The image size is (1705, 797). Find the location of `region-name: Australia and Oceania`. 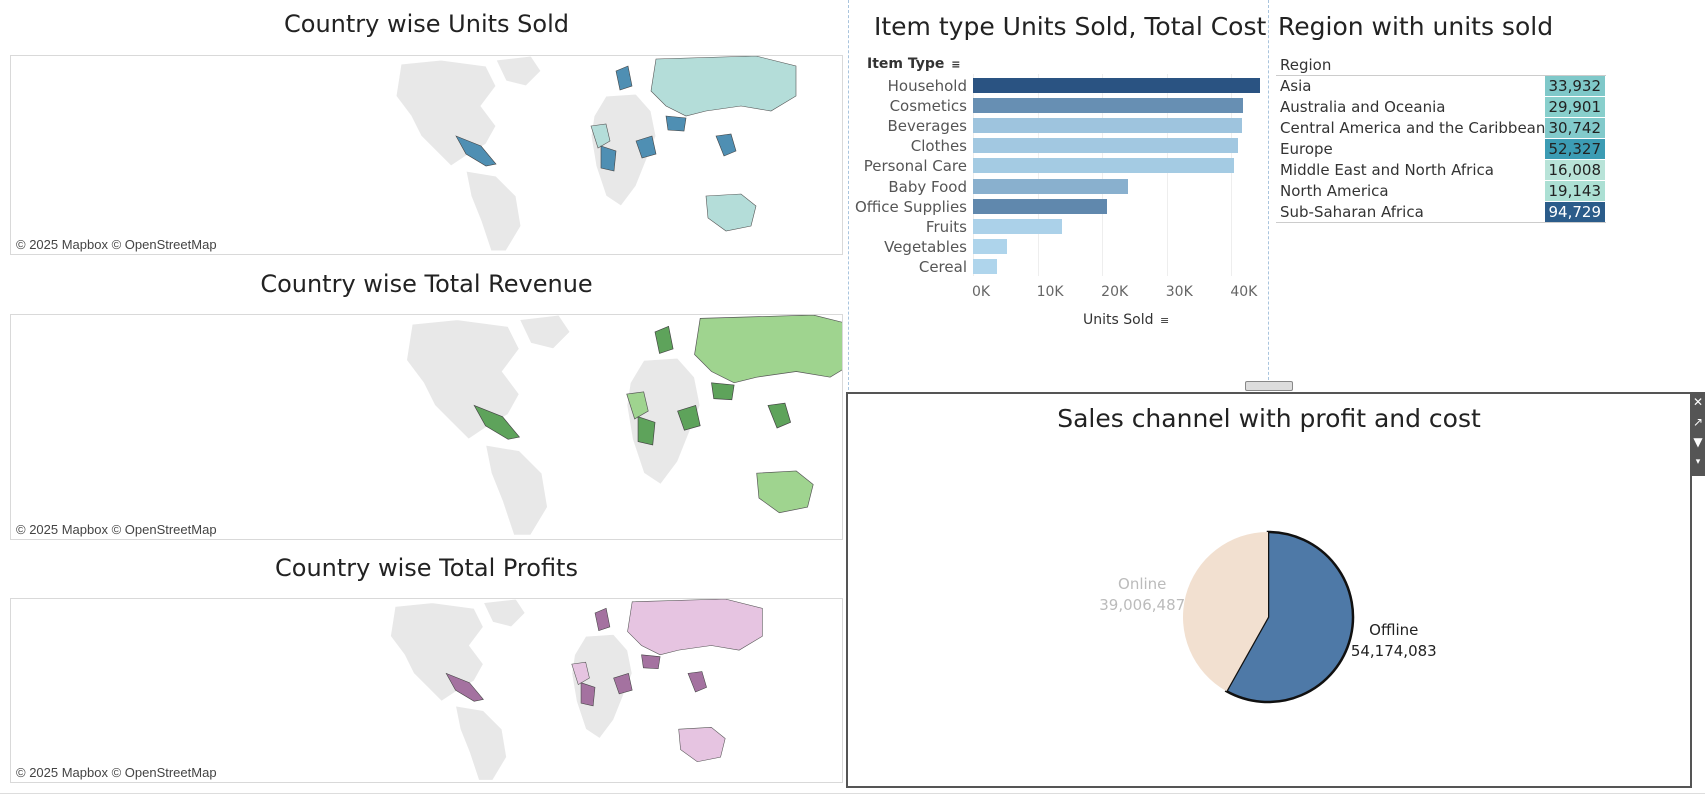

region-name: Australia and Oceania is located at coordinates (1363, 107).